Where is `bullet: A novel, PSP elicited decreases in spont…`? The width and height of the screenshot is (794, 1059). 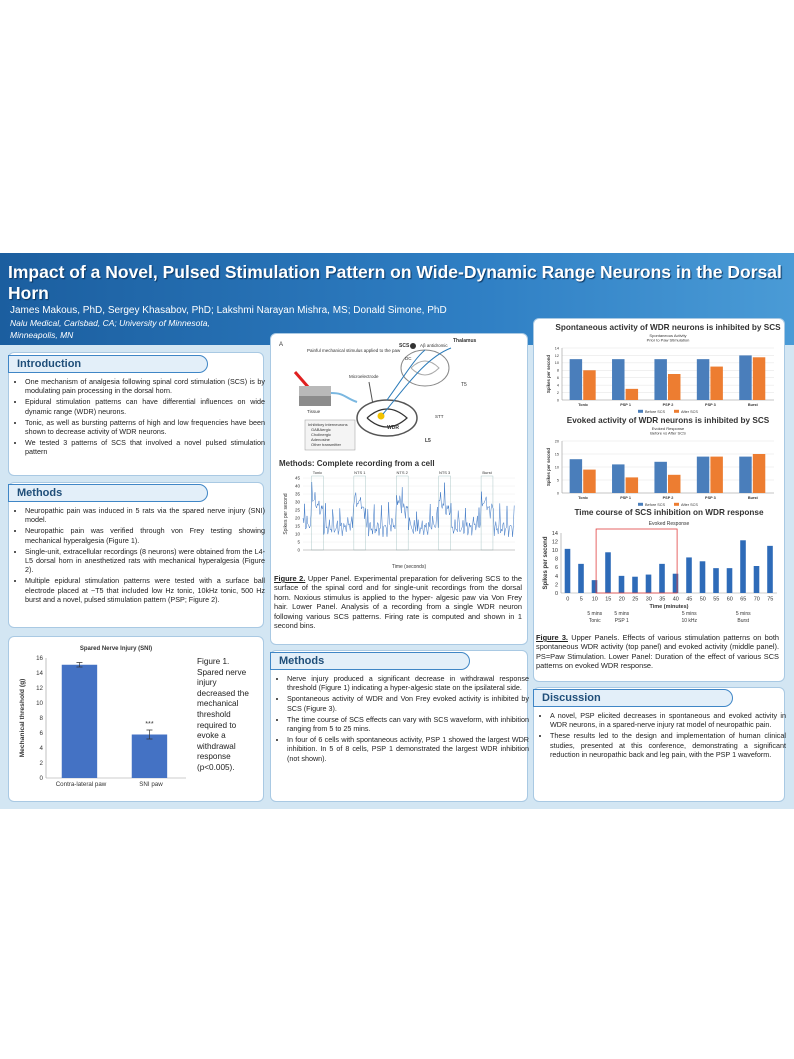 bullet: A novel, PSP elicited decreases in spont… is located at coordinates (668, 720).